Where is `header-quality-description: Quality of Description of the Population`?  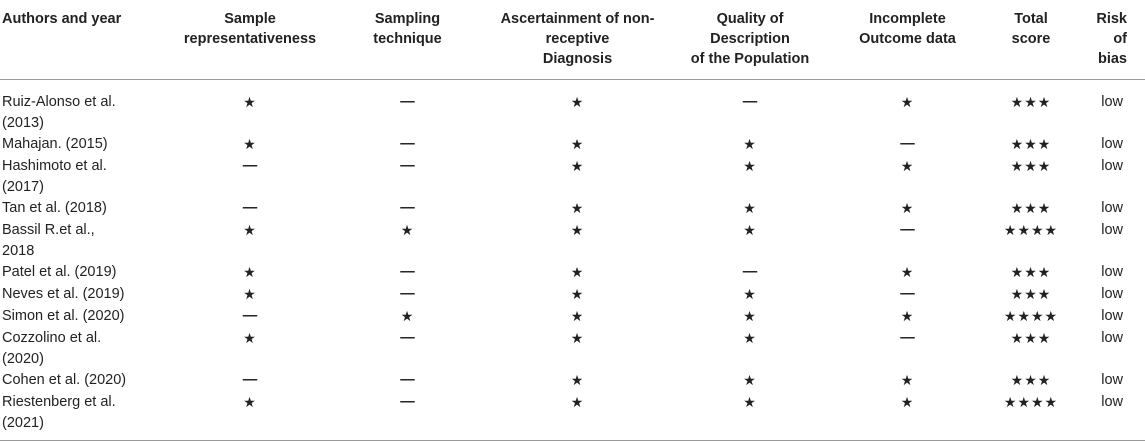
header-quality-description: Quality of Description of the Population is located at coordinates (750, 40).